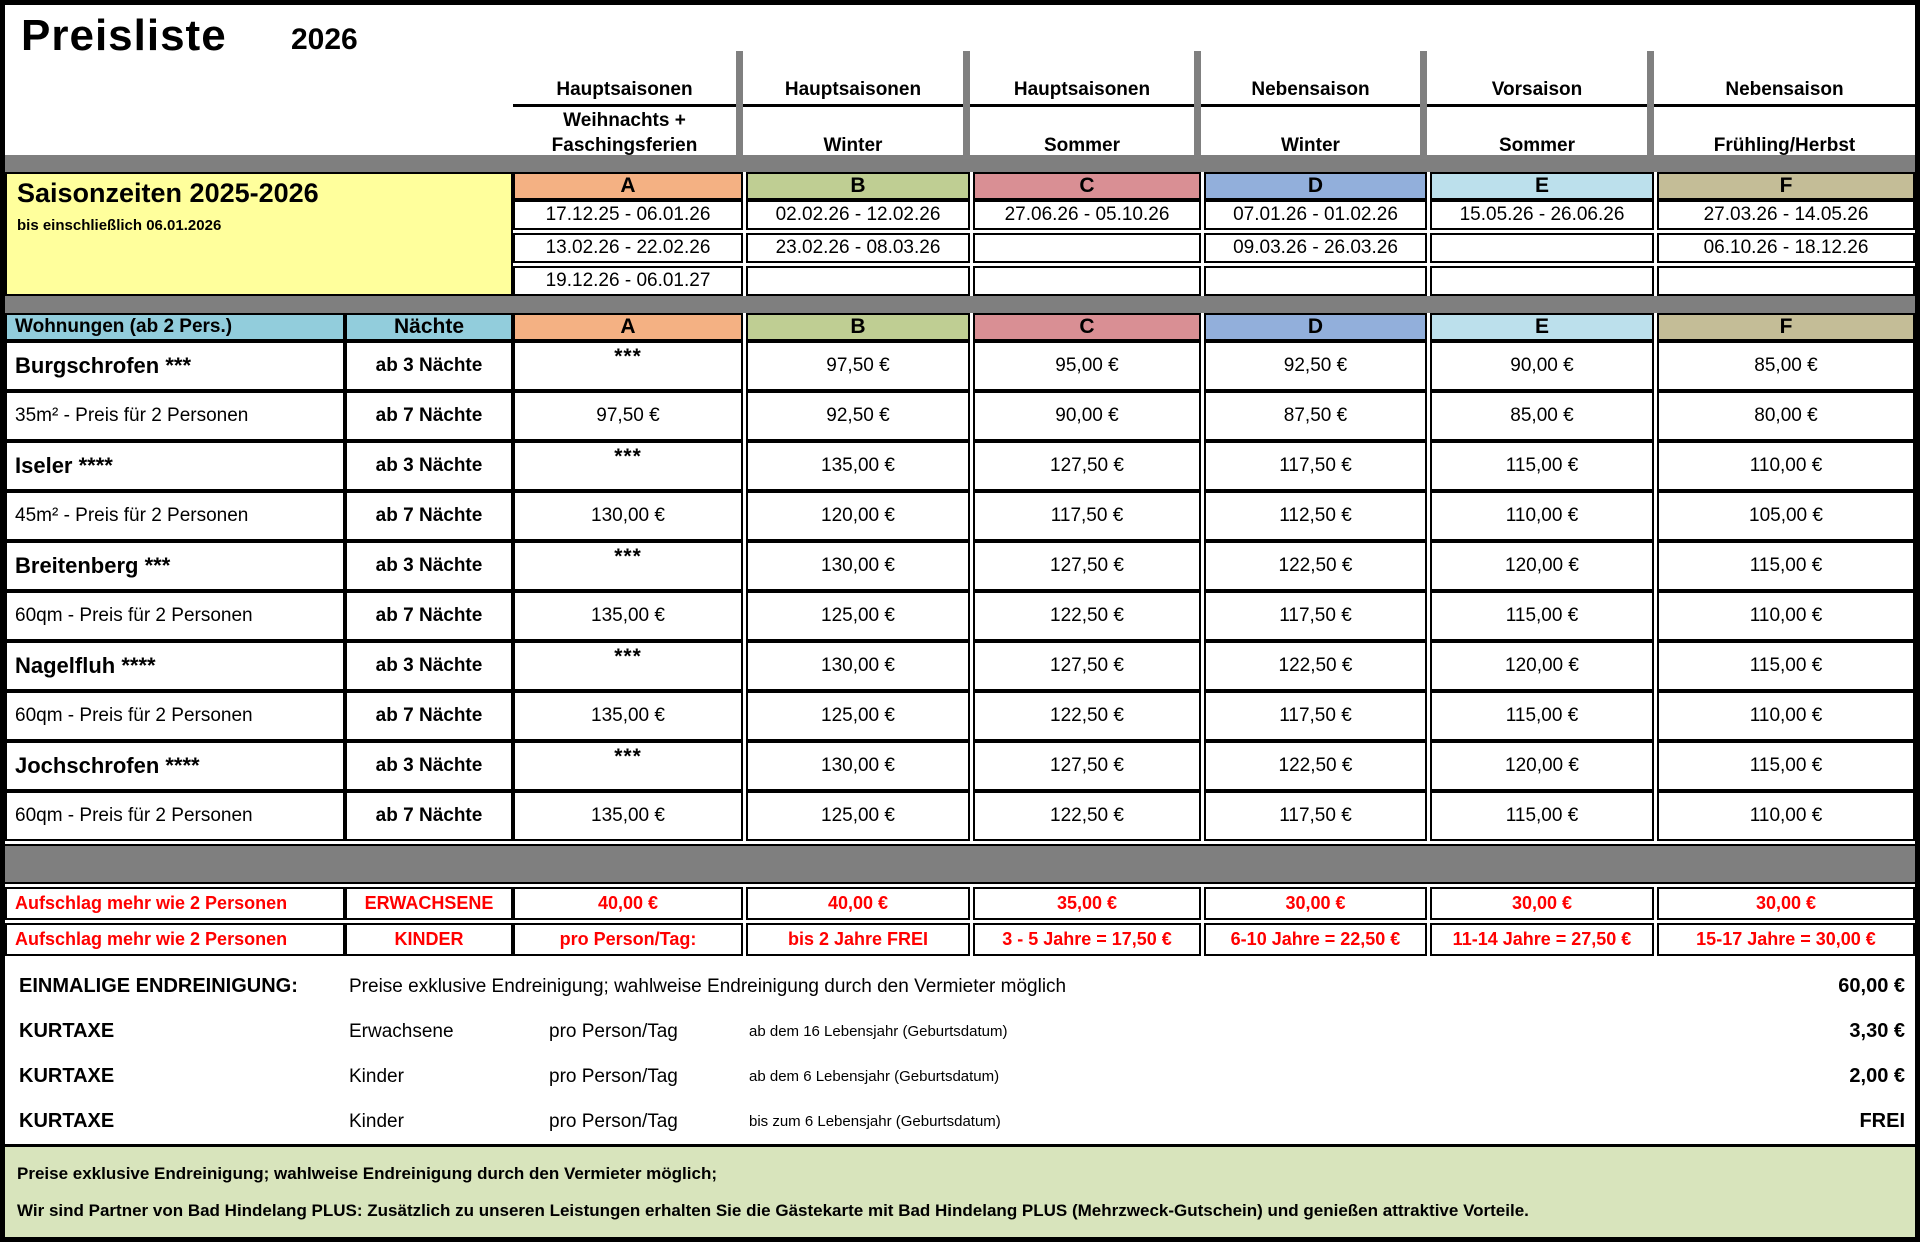 This screenshot has width=1920, height=1242. Describe the element at coordinates (1882, 1121) in the screenshot. I see `fee-value: FREI` at that location.